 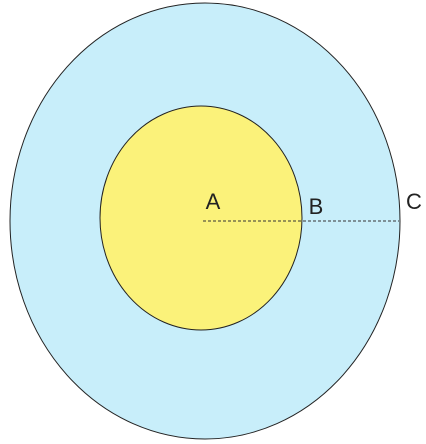 What do you see at coordinates (213, 201) in the screenshot?
I see `label-a: A` at bounding box center [213, 201].